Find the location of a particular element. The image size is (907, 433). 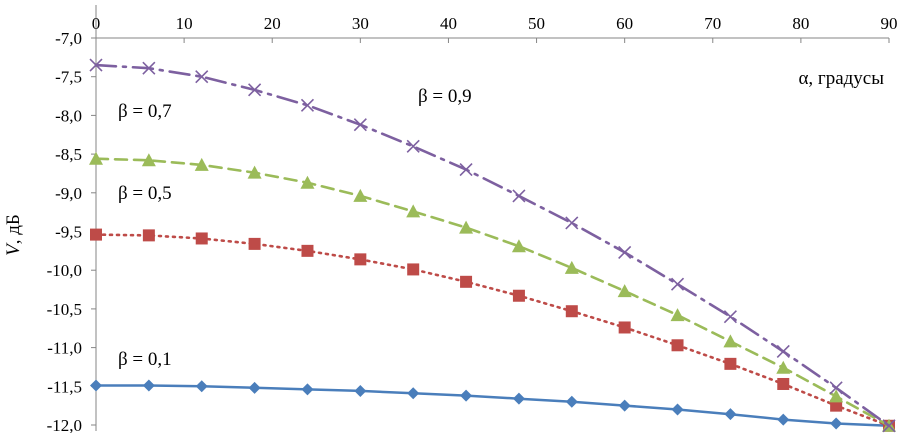

y-axis-title-symbol: V is located at coordinates (13, 249).